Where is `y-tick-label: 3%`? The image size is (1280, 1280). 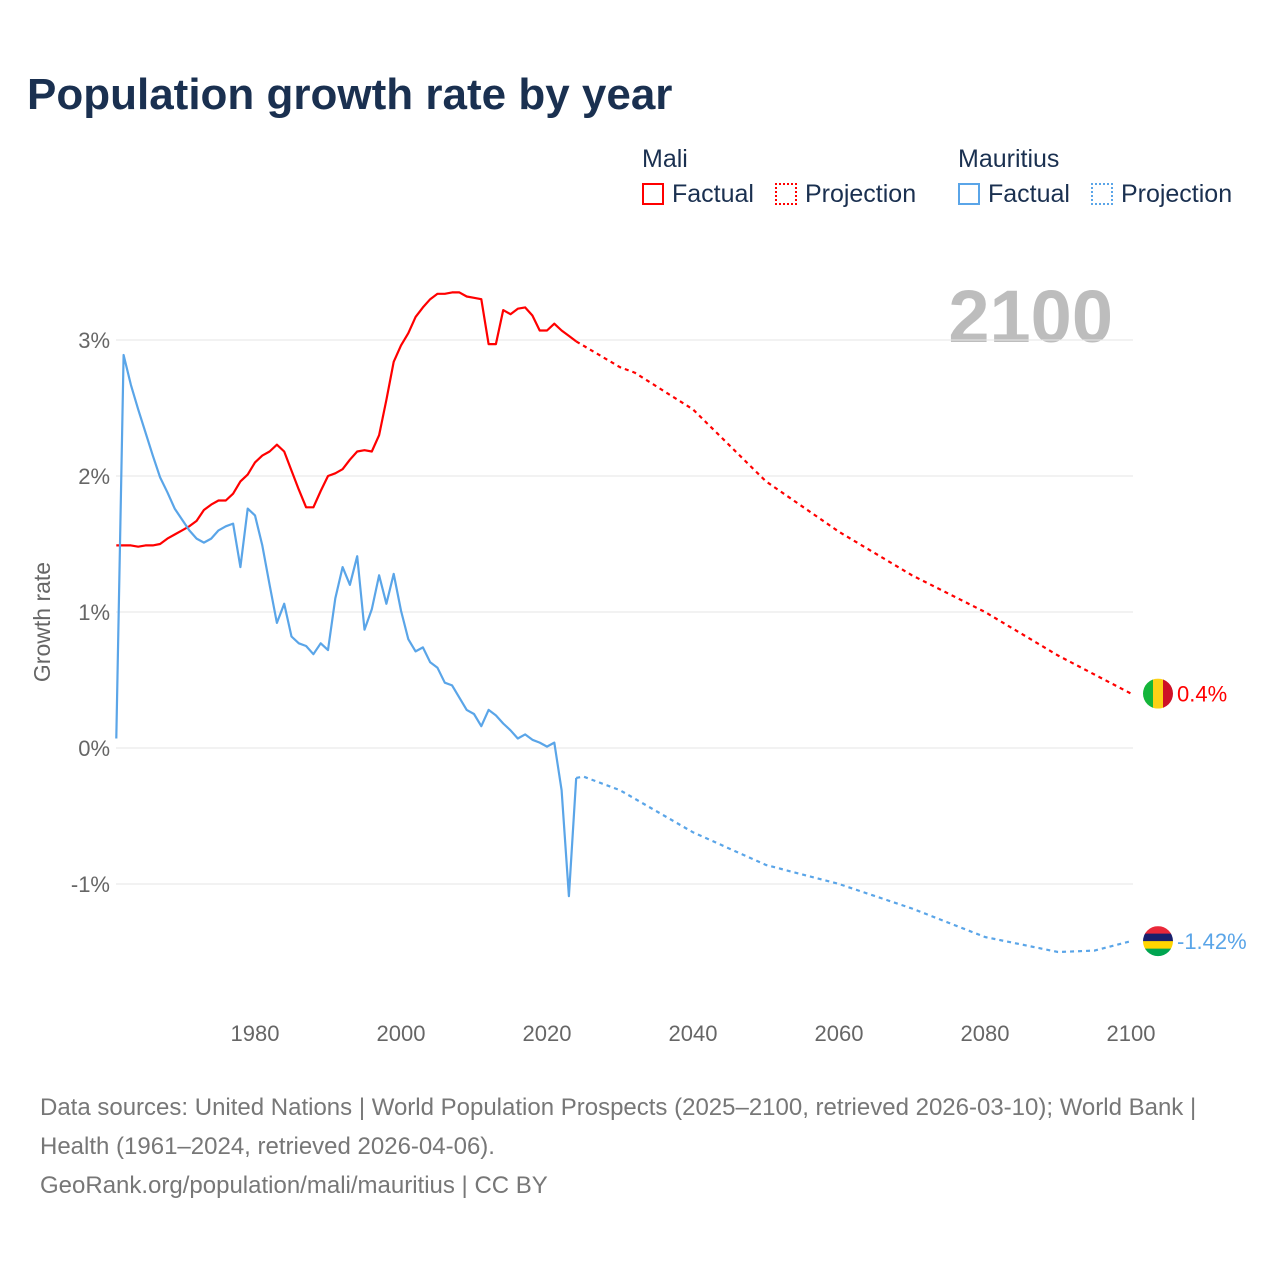
y-tick-label: 3% is located at coordinates (94, 340).